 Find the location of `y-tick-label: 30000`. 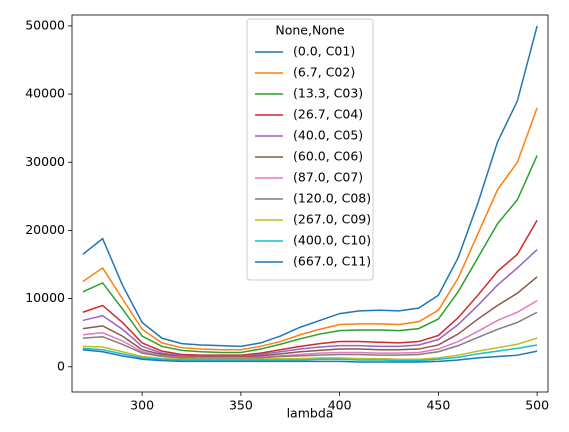

y-tick-label: 30000 is located at coordinates (45, 161).